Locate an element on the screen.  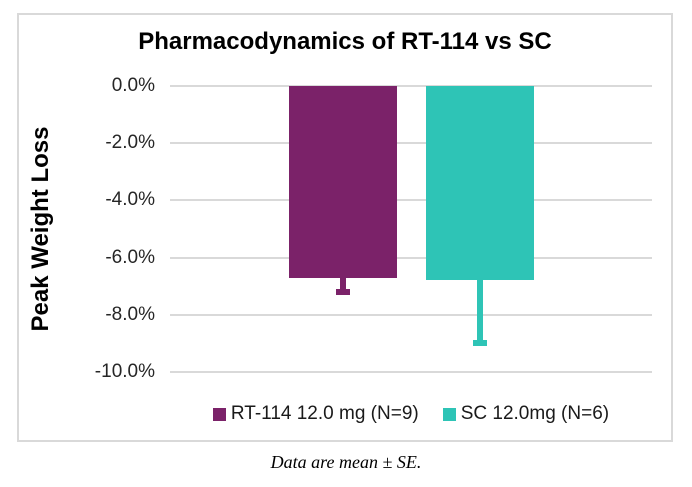
legend-label: RT-114 12.0 mg (N=9) is located at coordinates (324, 413).